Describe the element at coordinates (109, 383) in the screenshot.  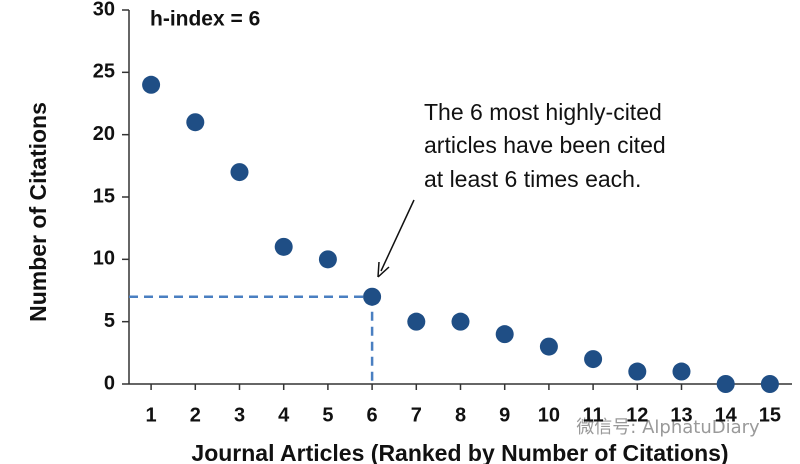
I see `y-tick-label: 0` at that location.